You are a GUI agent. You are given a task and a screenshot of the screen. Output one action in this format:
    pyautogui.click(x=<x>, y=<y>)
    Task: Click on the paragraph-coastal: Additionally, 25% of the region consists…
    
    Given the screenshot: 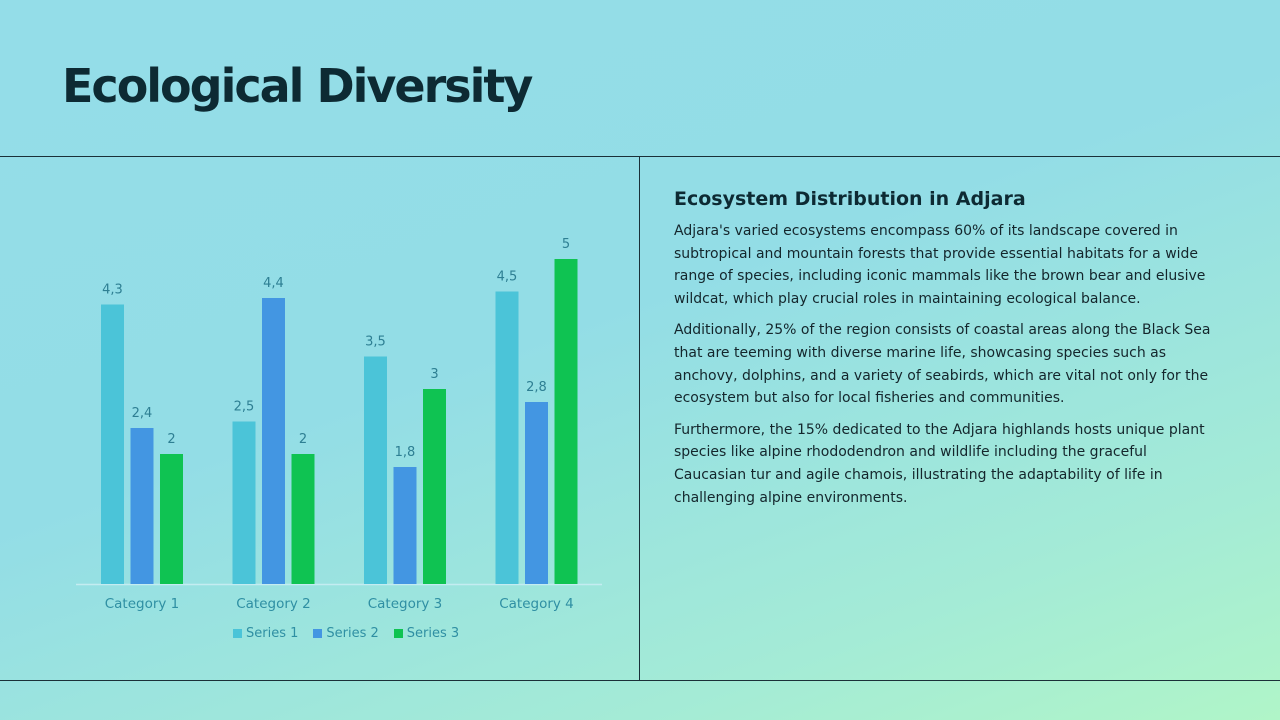 What is the action you would take?
    pyautogui.click(x=942, y=364)
    